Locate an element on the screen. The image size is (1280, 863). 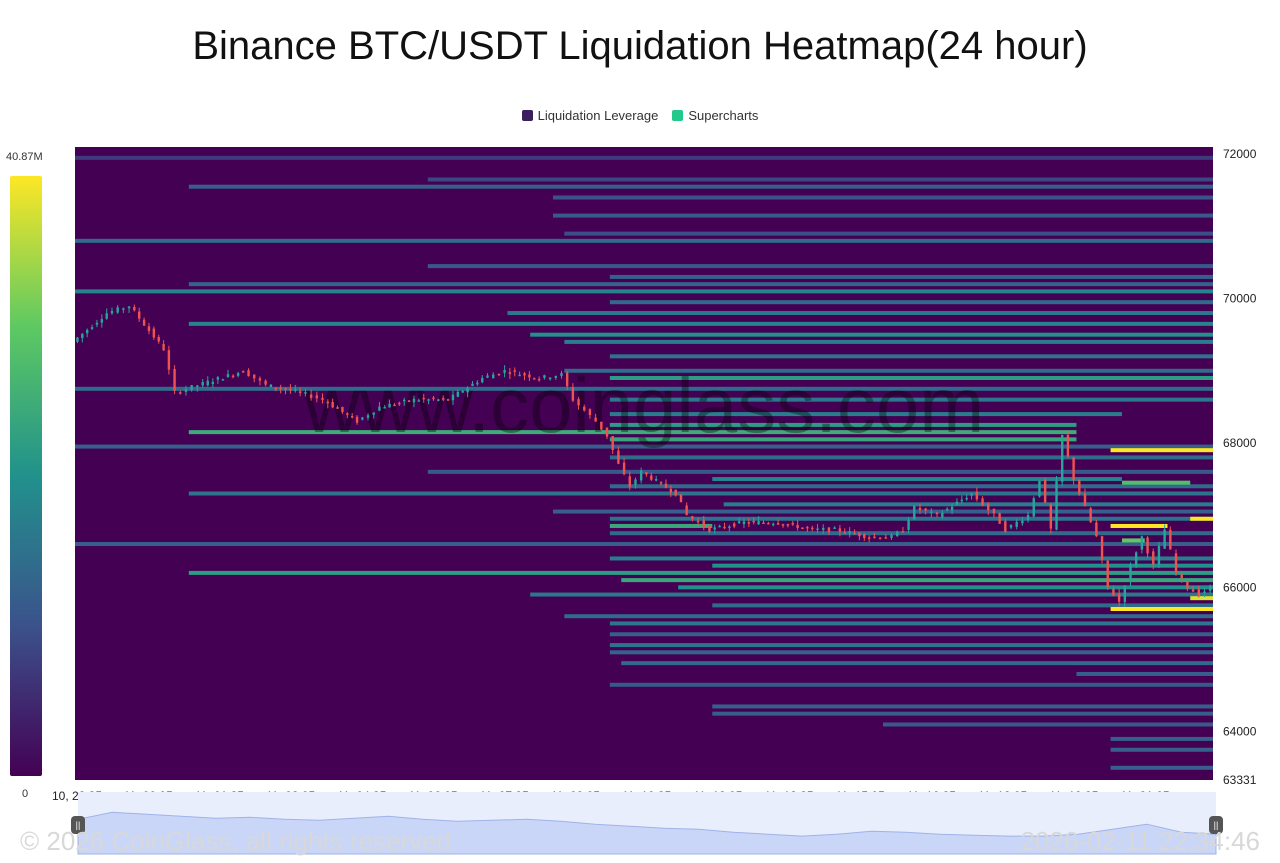
watermark-text: www.coinglass.com is located at coordinates (644, 405).